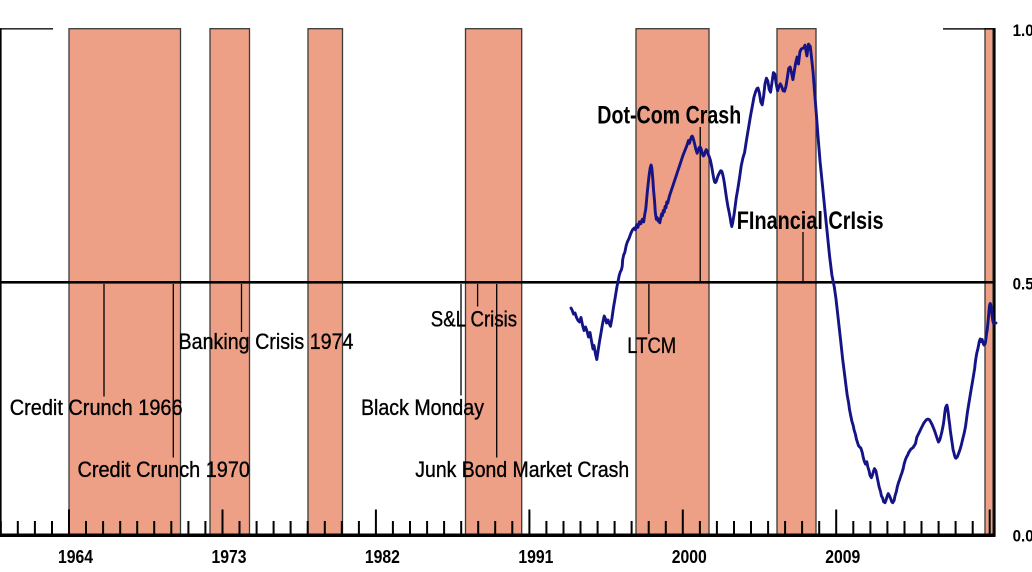 The height and width of the screenshot is (572, 1032). Describe the element at coordinates (474, 319) in the screenshot. I see `svg-text: S&L Crisis` at that location.